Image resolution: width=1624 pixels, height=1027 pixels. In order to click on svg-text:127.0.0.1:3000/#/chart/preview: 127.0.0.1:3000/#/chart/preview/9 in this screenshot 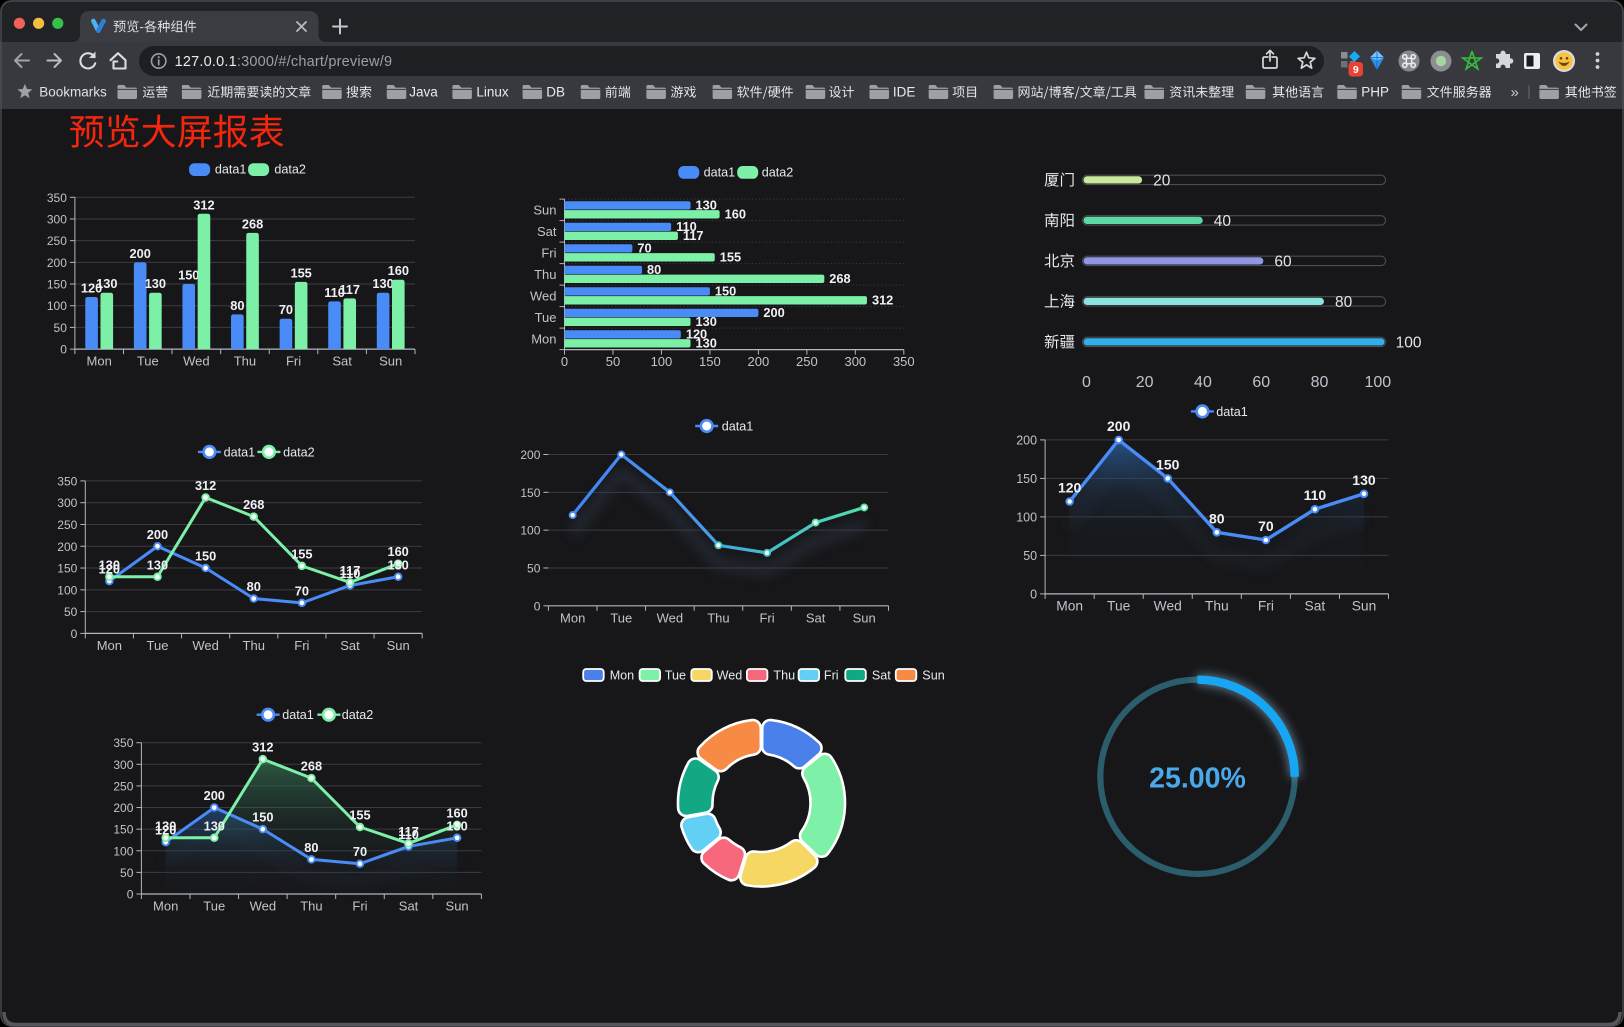, I will do `click(284, 62)`.